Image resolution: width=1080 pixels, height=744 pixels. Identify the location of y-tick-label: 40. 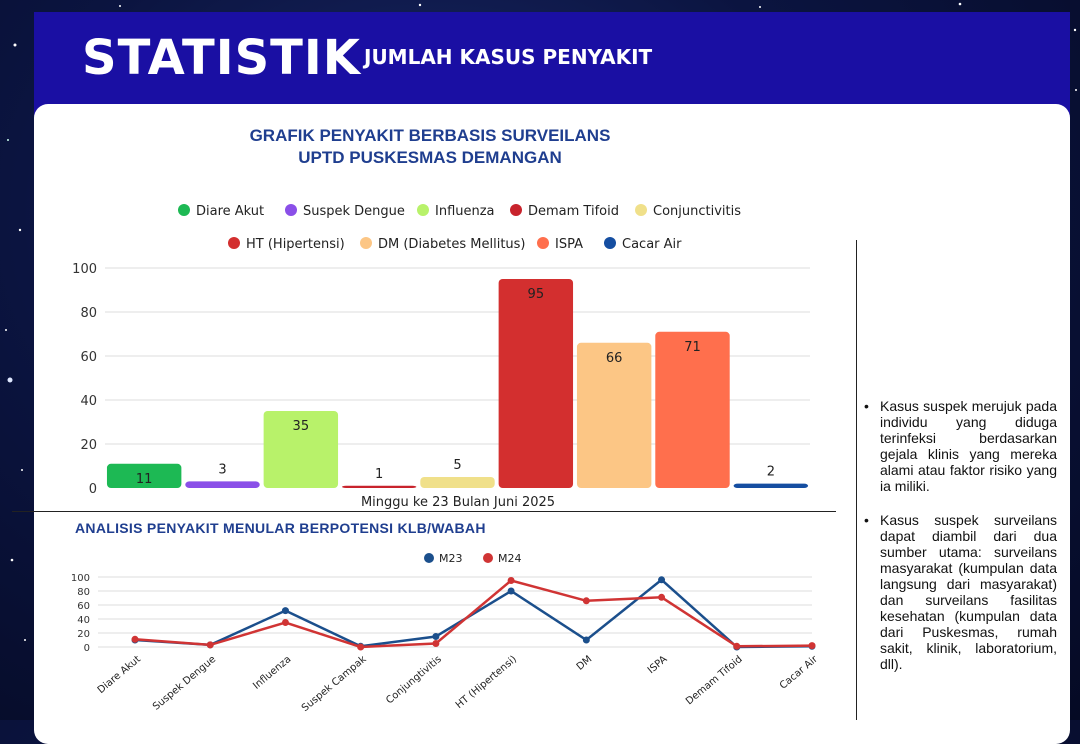
(88, 401).